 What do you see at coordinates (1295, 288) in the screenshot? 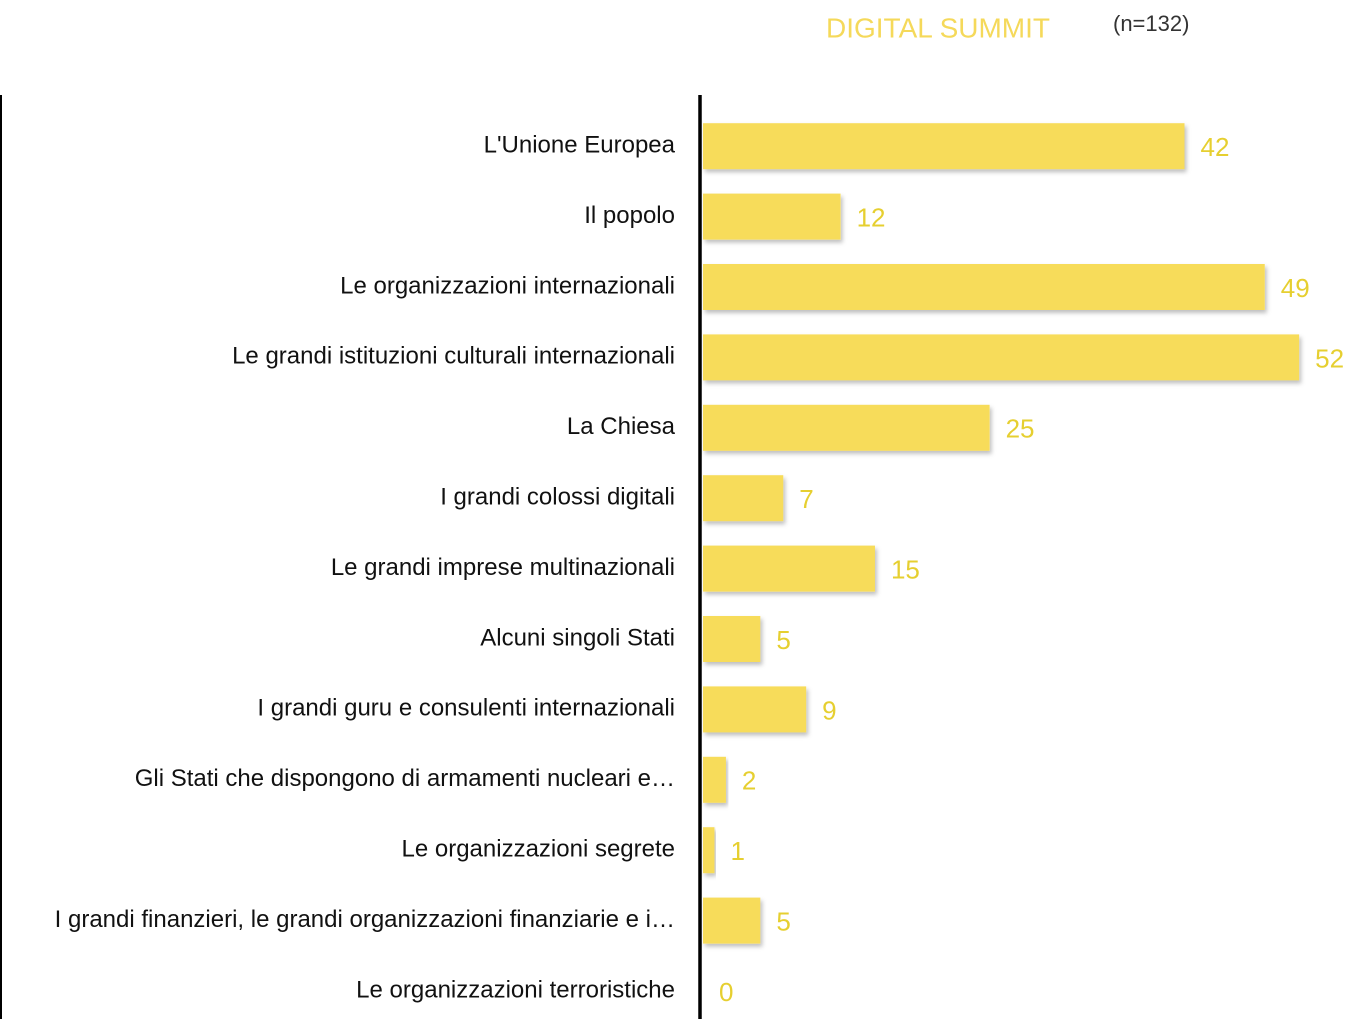
I see `value-label: 49` at bounding box center [1295, 288].